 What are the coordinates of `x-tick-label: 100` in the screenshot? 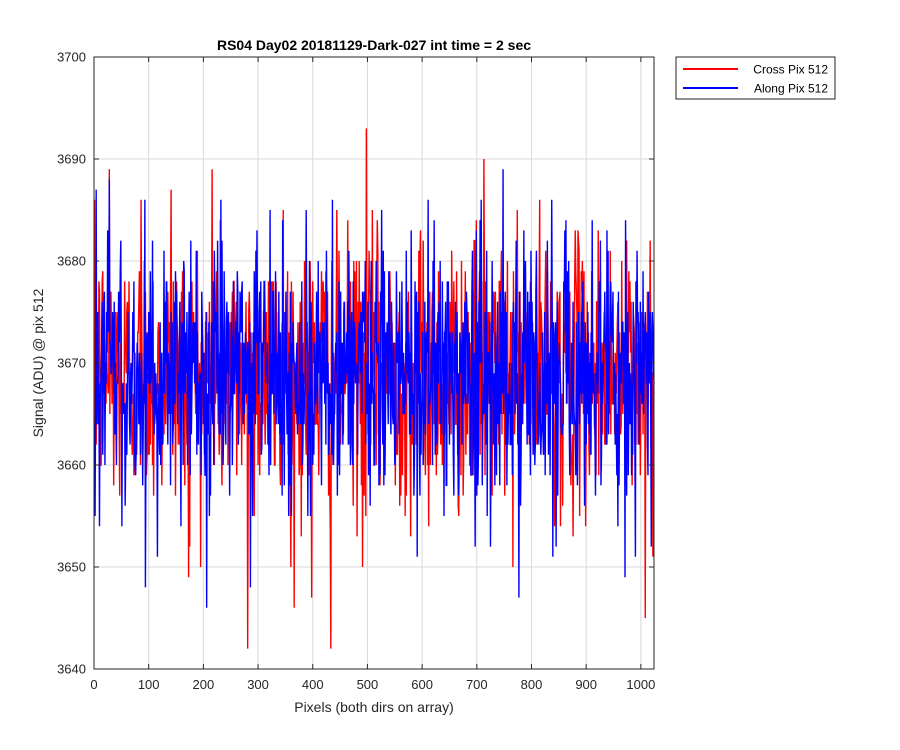 It's located at (149, 684).